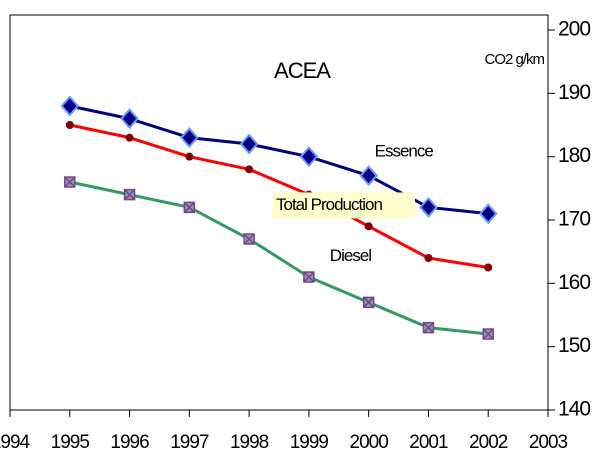 This screenshot has height=463, width=610. What do you see at coordinates (309, 442) in the screenshot?
I see `x-tick-label: 1999` at bounding box center [309, 442].